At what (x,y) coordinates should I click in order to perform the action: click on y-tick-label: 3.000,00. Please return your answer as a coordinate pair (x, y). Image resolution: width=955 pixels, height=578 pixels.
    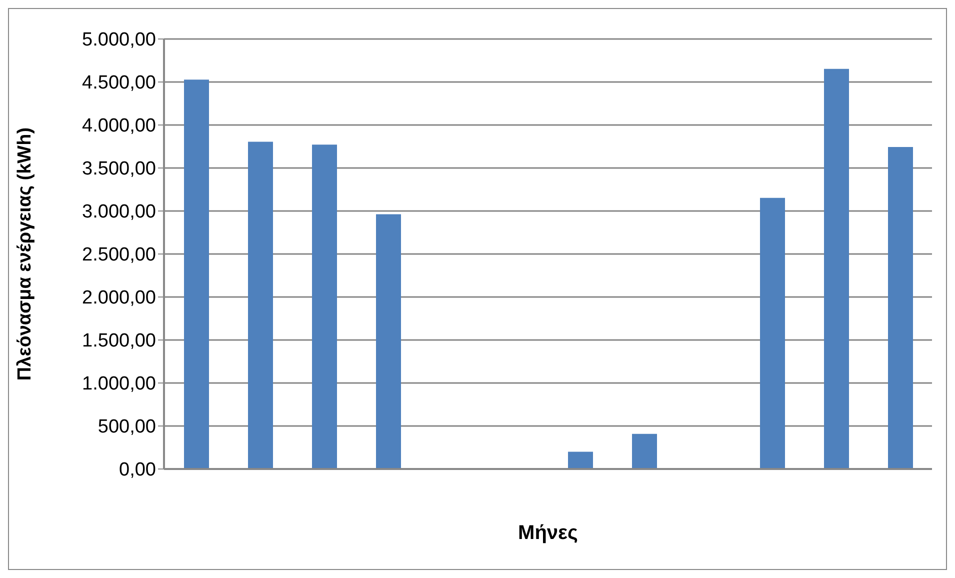
    Looking at the image, I should click on (119, 212).